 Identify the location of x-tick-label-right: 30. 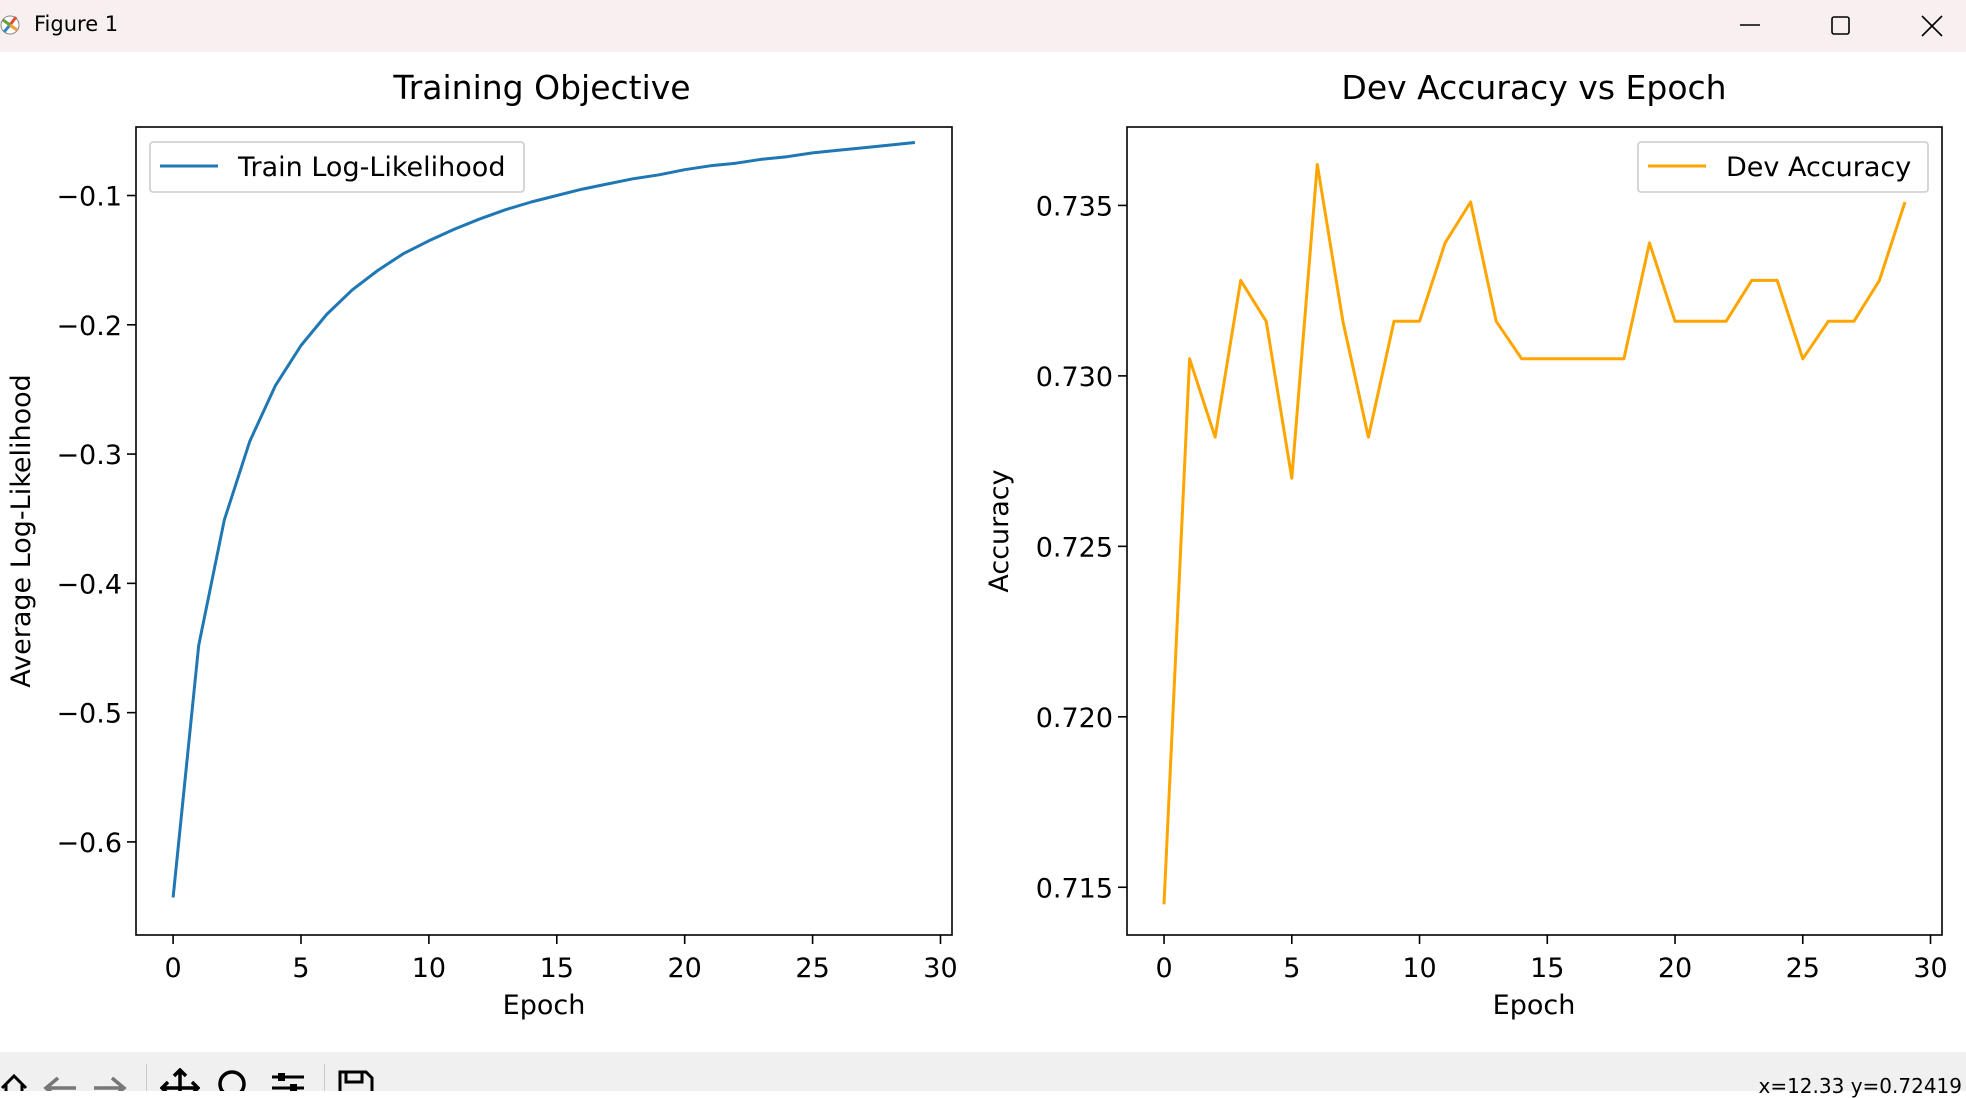
(1930, 968).